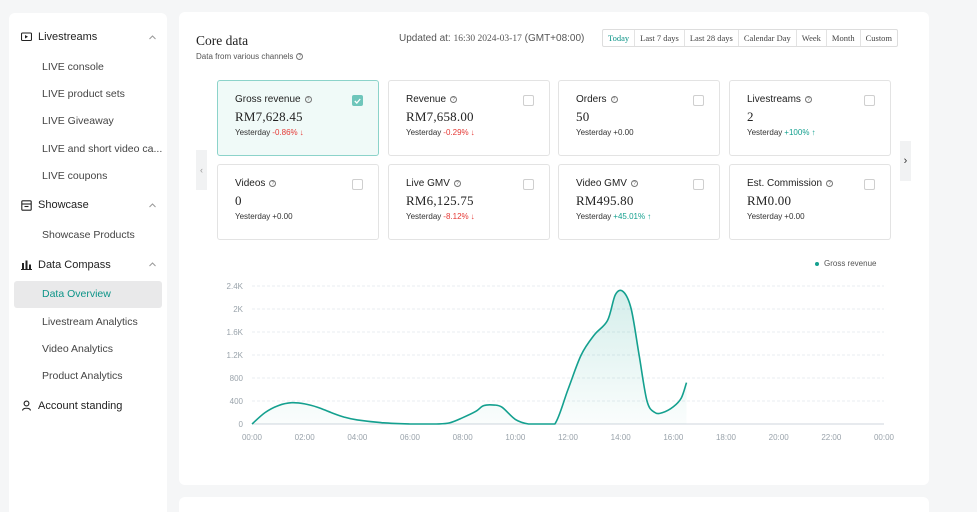  Describe the element at coordinates (88, 37) in the screenshot. I see `sidebar-group-livestreams: Livestreams` at that location.